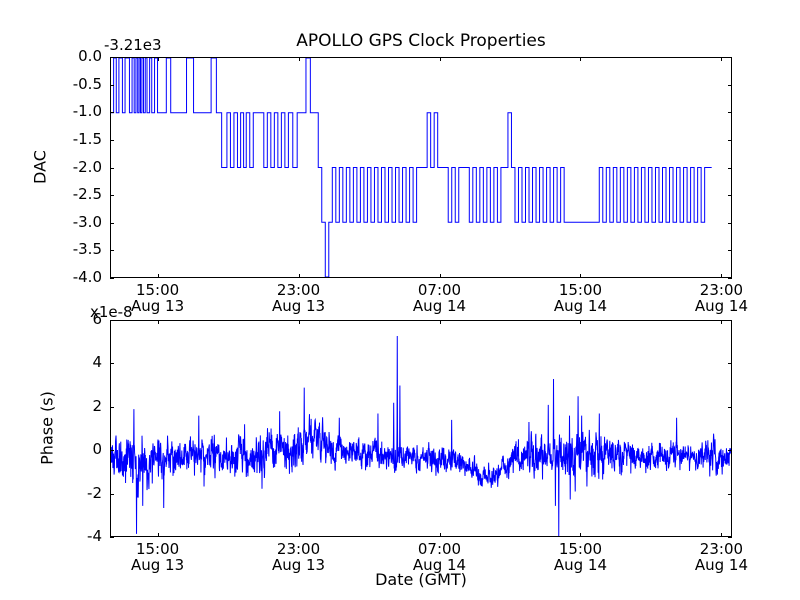 This screenshot has height=600, width=800. What do you see at coordinates (87, 221) in the screenshot?
I see `dac-ytick-label: -3.0` at bounding box center [87, 221].